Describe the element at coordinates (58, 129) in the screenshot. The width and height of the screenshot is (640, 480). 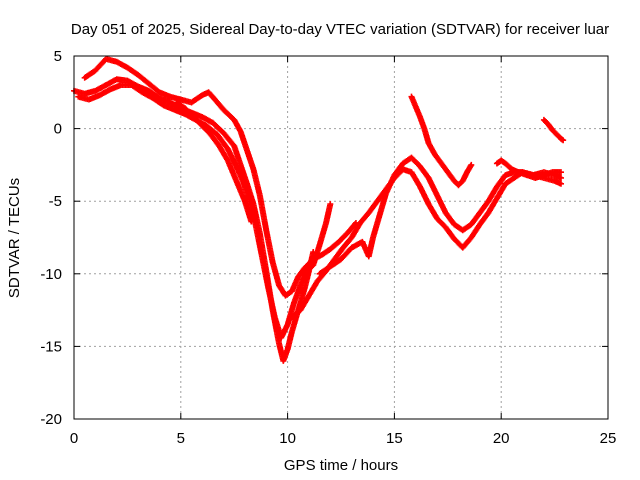
I see `y-tick-label: 0` at that location.